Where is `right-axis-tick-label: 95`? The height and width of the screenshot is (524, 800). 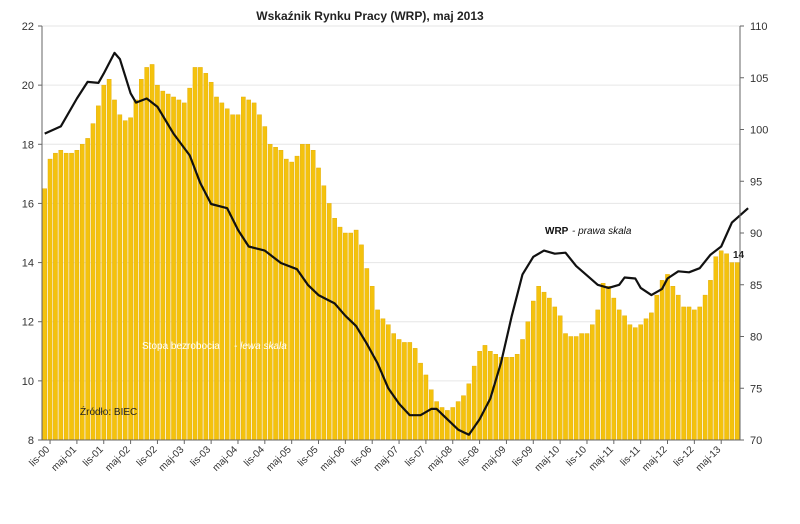 right-axis-tick-label: 95 is located at coordinates (756, 182).